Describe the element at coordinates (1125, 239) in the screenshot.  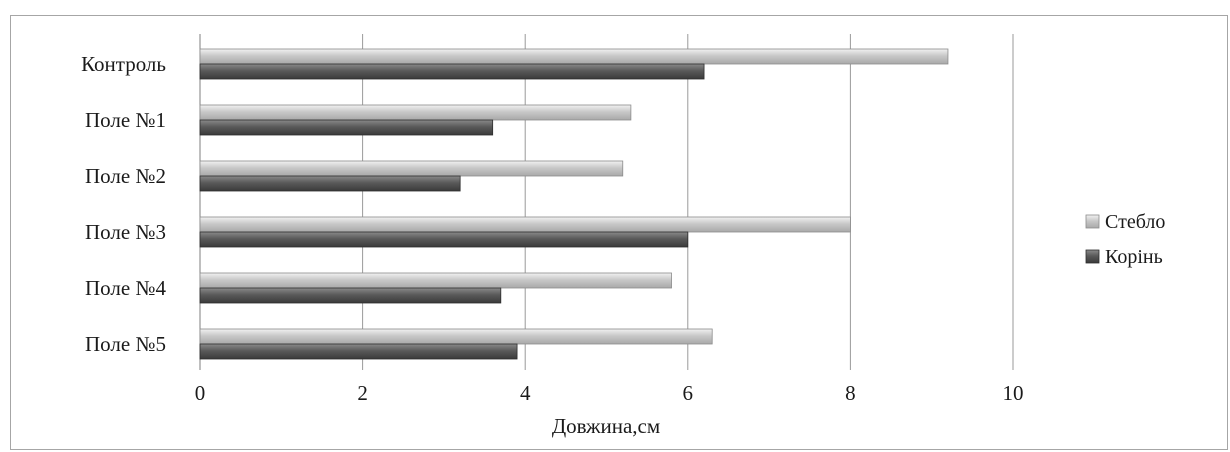
I see `legend: Стебло Корінь` at that location.